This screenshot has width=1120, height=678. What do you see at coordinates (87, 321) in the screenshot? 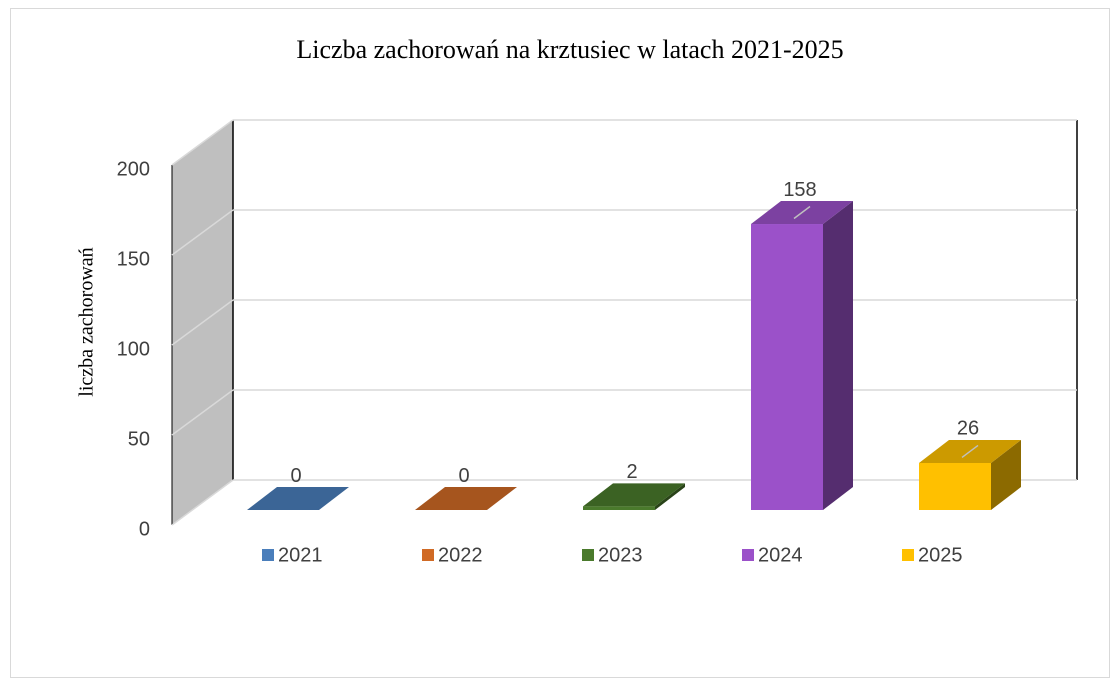
I see `y-axis-label: liczba zachorowań` at bounding box center [87, 321].